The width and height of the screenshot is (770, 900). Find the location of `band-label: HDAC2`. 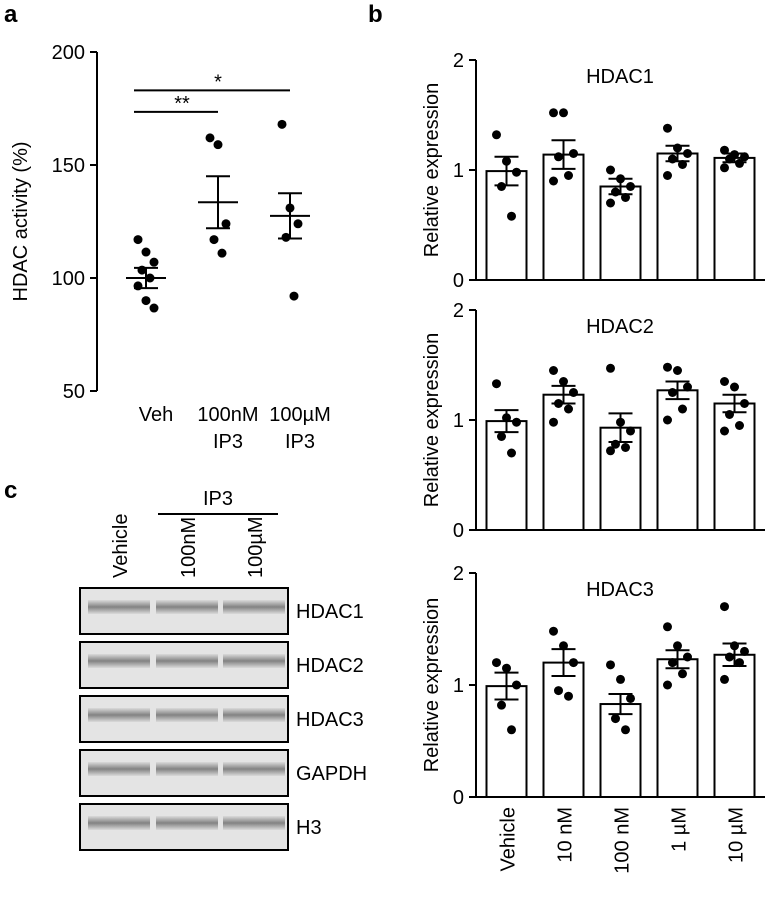

band-label: HDAC2 is located at coordinates (330, 666).